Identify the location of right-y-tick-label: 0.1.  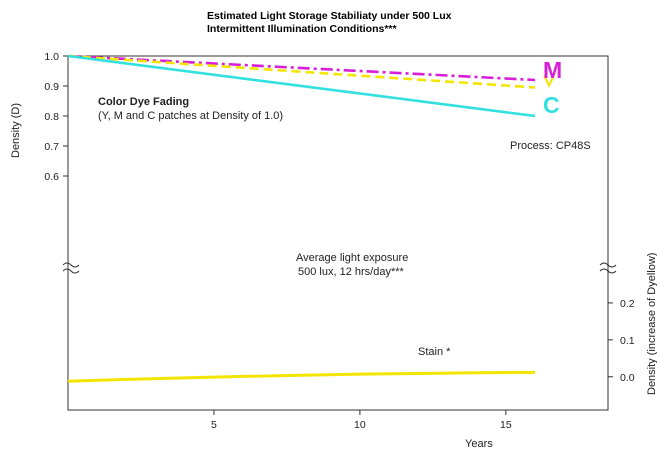
(627, 341).